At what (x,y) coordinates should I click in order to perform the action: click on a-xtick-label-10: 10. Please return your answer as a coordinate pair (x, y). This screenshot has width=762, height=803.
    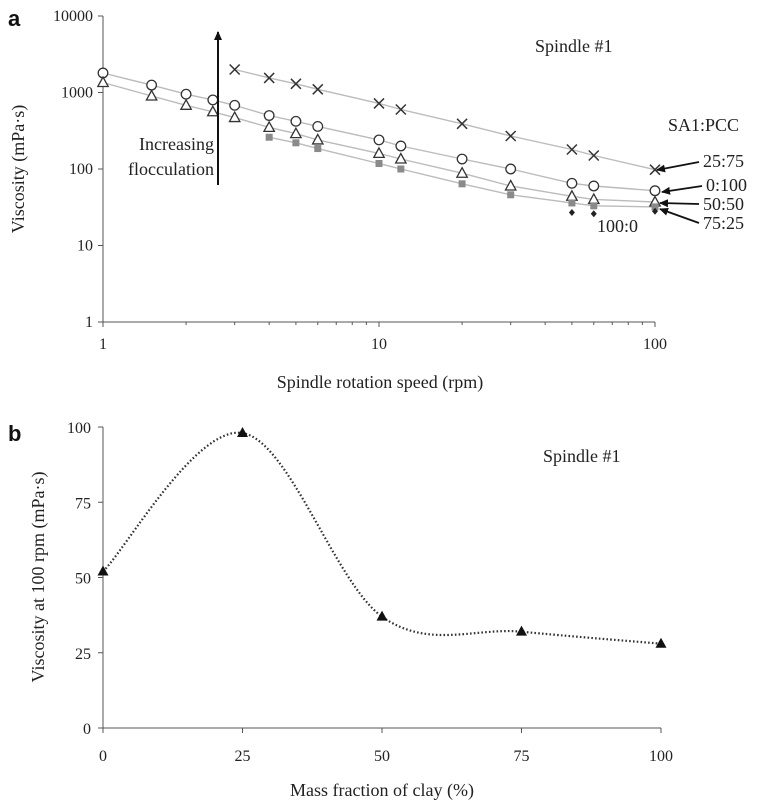
    Looking at the image, I should click on (379, 344).